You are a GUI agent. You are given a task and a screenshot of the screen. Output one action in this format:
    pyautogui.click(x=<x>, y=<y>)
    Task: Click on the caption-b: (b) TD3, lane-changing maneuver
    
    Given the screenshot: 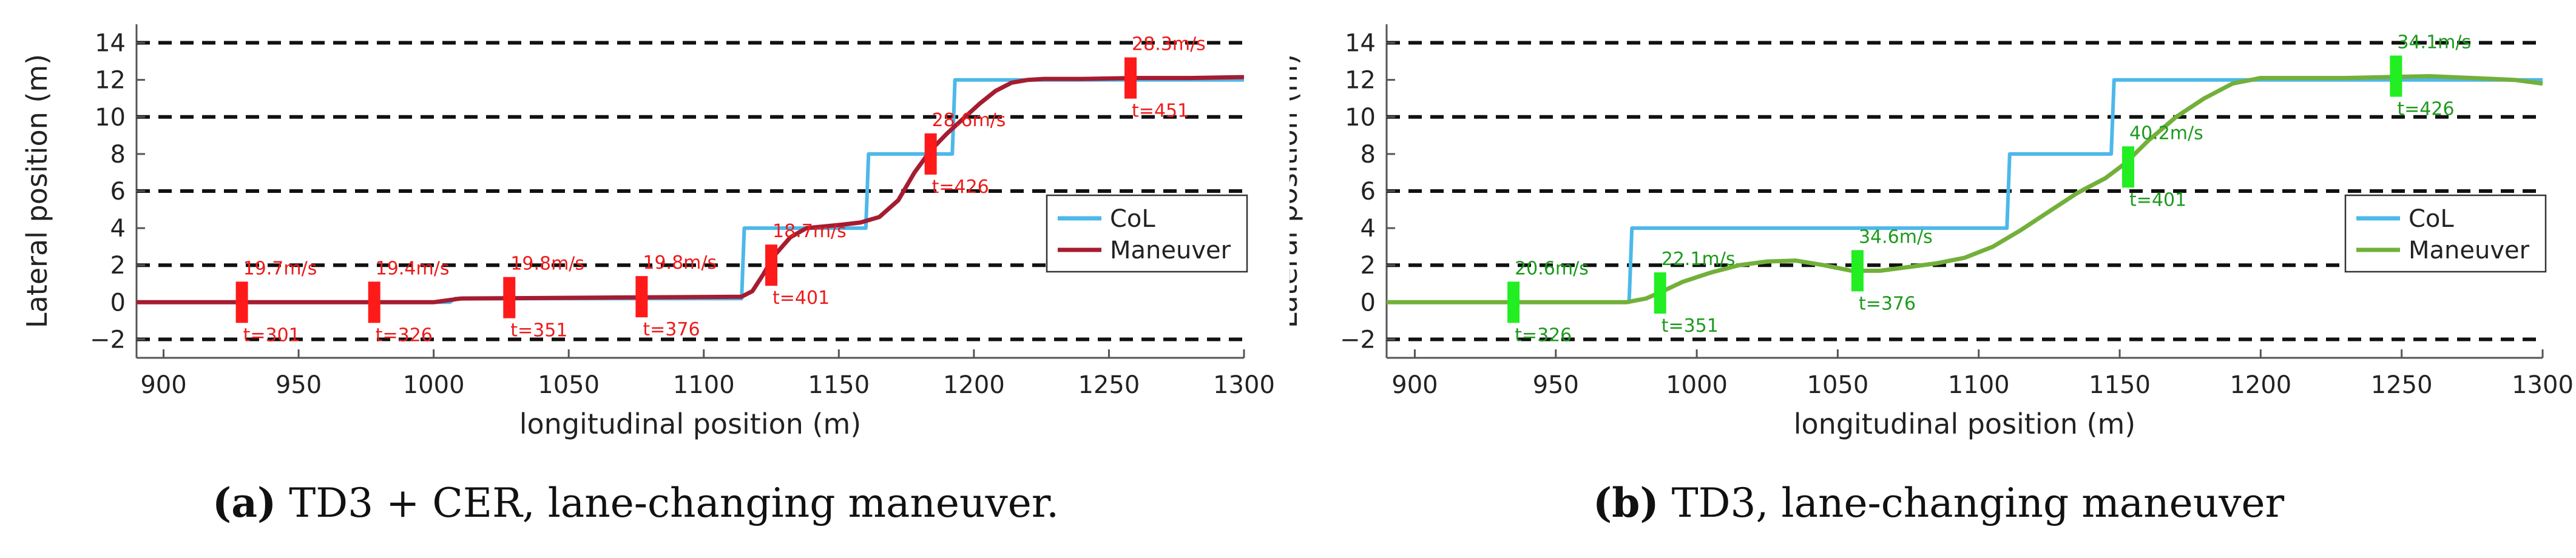 What is the action you would take?
    pyautogui.click(x=1938, y=503)
    